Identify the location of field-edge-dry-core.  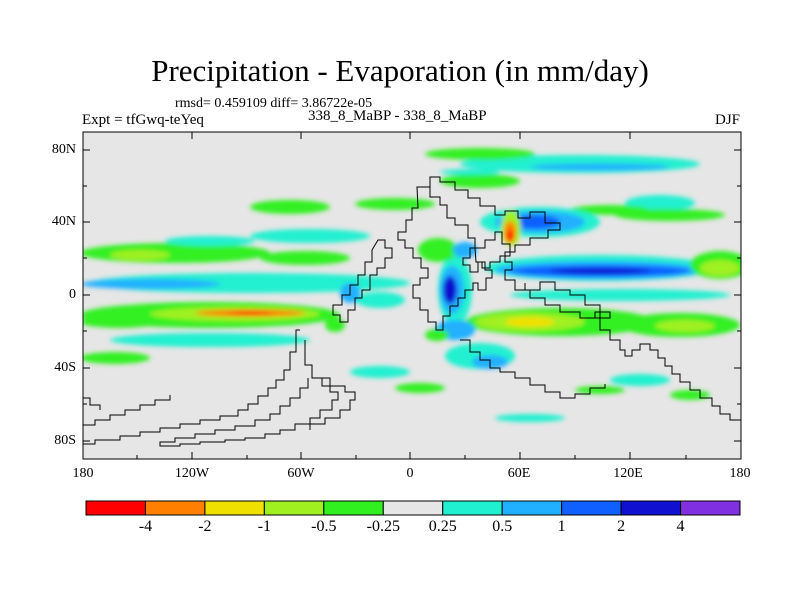
(720, 268).